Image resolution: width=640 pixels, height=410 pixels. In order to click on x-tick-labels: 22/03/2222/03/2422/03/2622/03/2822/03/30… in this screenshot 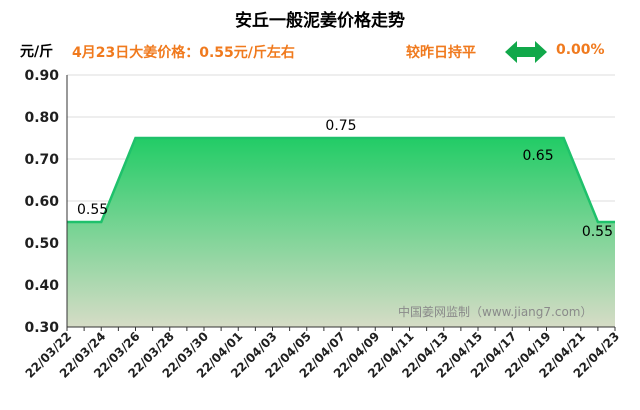, I will do `click(323, 355)`.